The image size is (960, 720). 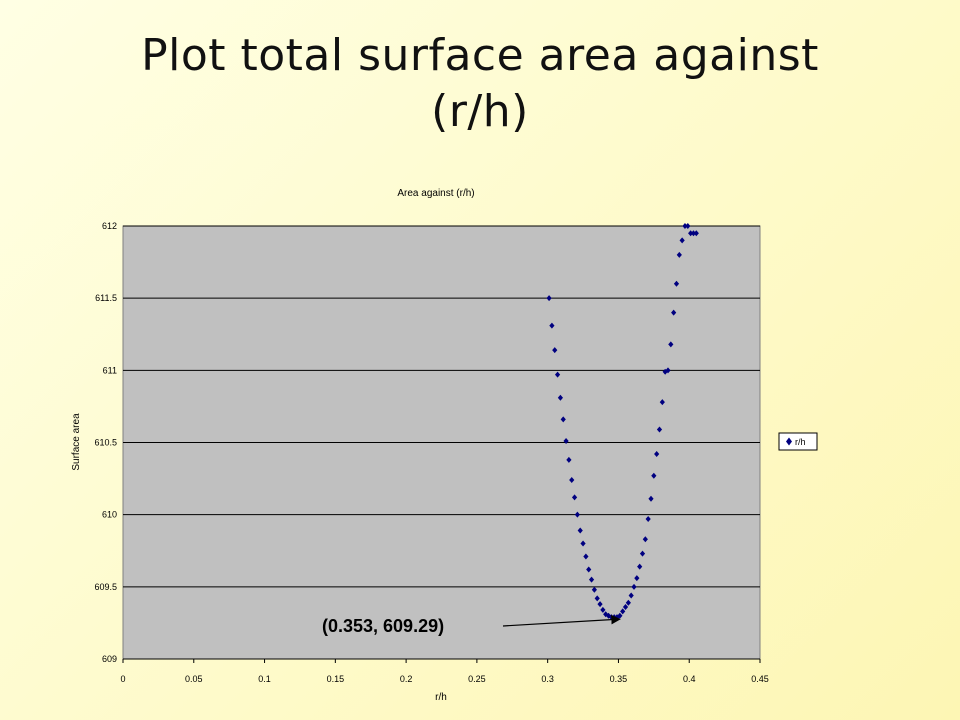 I want to click on x-tick-label: 0.05, so click(x=194, y=679).